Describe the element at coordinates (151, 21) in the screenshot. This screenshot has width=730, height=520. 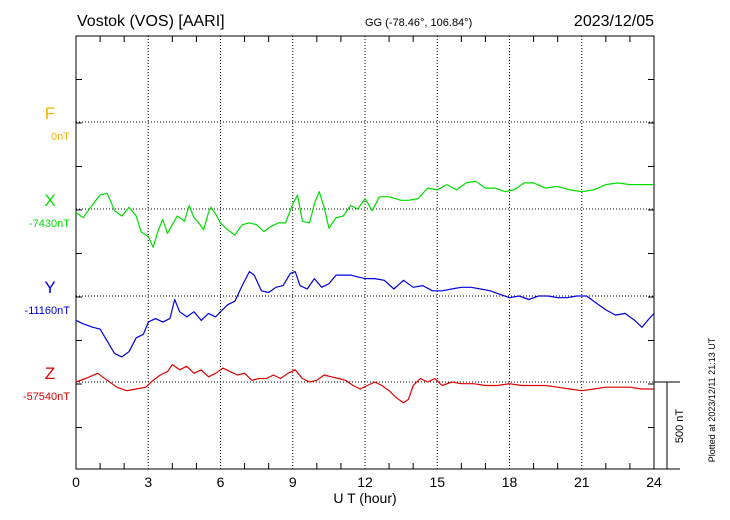
I see `station-title: Vostok (VOS) [AARI]` at that location.